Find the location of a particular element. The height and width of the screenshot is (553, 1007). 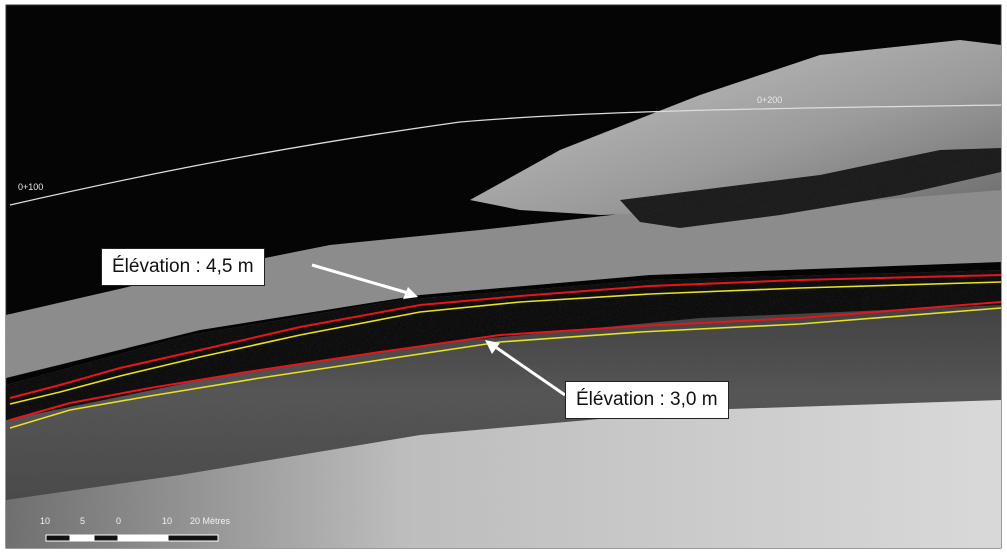

elevation-callout-lower: Élévation : 3,0 m is located at coordinates (647, 400).